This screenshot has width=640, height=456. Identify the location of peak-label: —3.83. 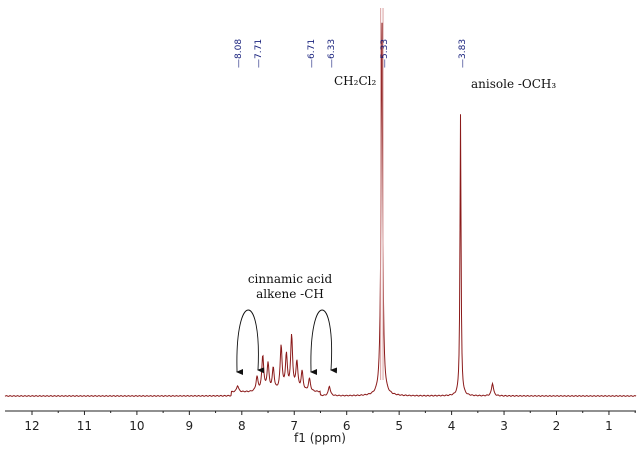
(463, 53).